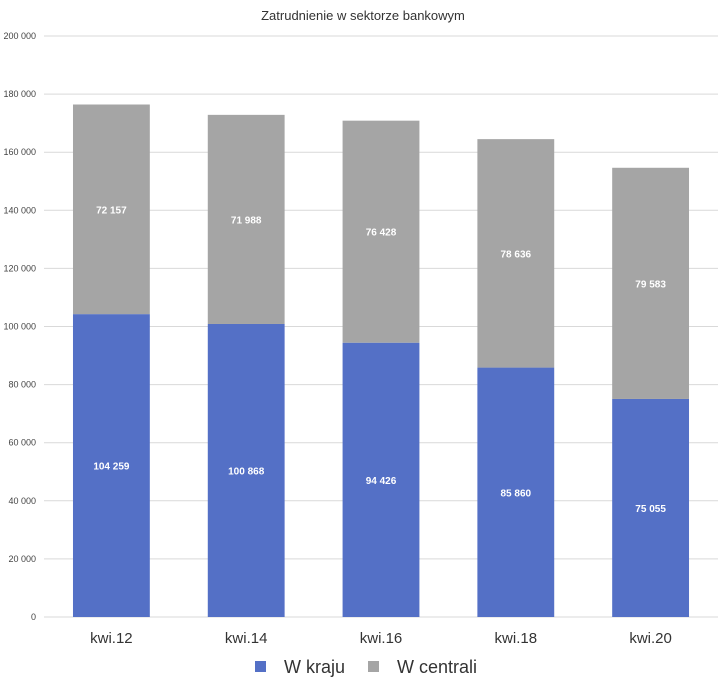 Image resolution: width=726 pixels, height=682 pixels. I want to click on data-label: 94 426, so click(381, 481).